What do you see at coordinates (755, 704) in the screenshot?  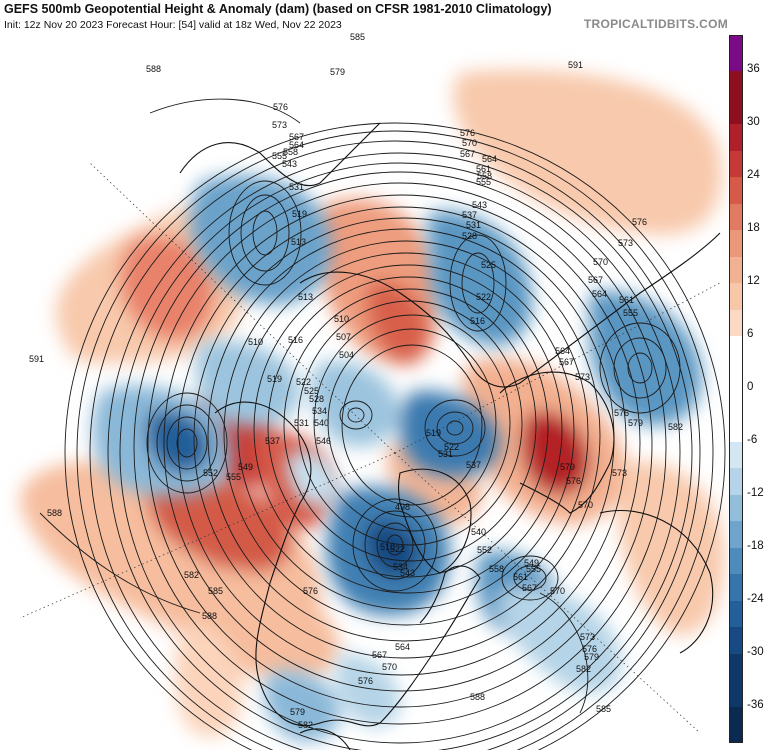 I see `colorbar-tick-label: -36` at bounding box center [755, 704].